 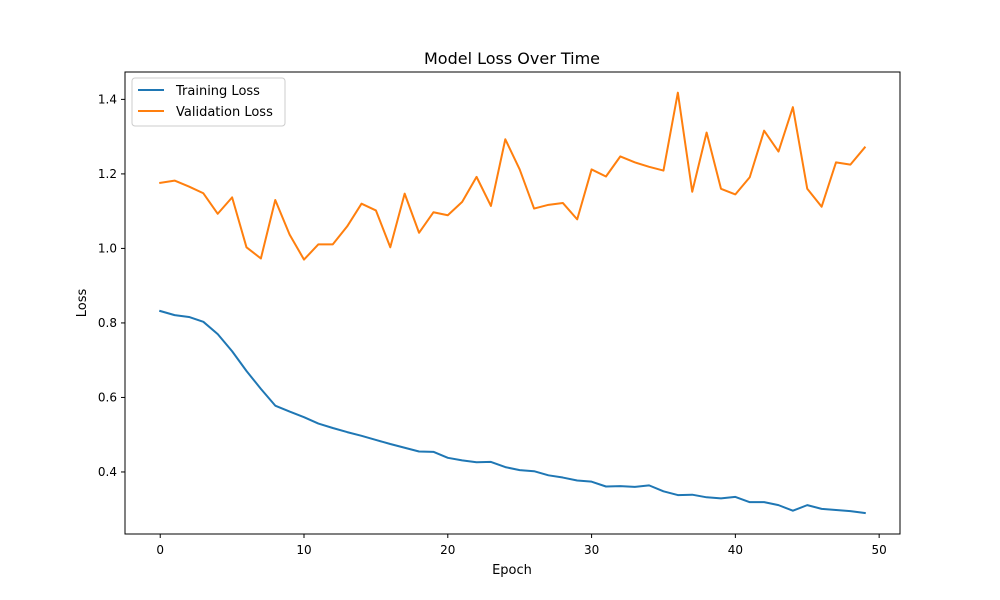 I want to click on y-tick-label: 0.4, so click(x=107, y=472).